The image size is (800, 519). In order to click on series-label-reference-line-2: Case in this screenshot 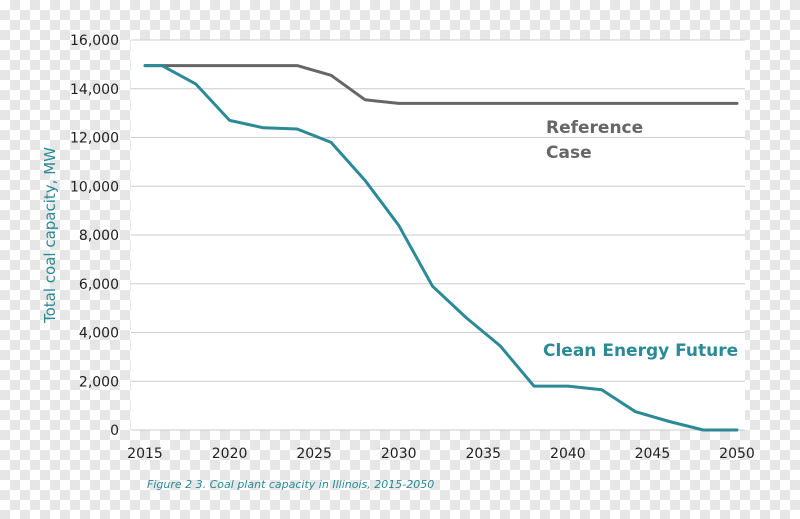, I will do `click(569, 153)`.